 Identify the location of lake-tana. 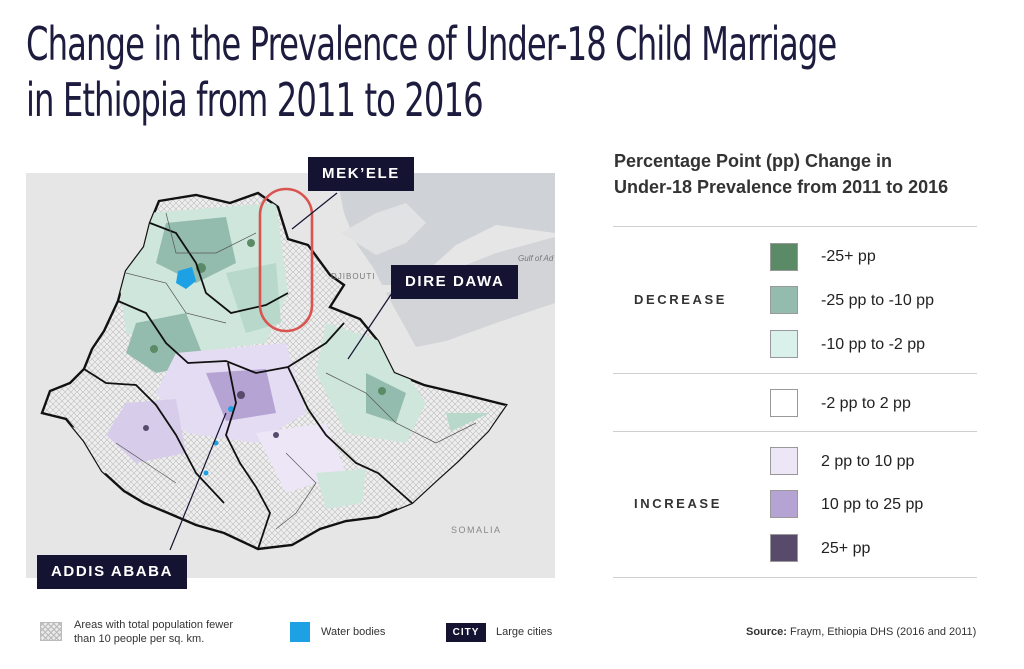
(186, 278).